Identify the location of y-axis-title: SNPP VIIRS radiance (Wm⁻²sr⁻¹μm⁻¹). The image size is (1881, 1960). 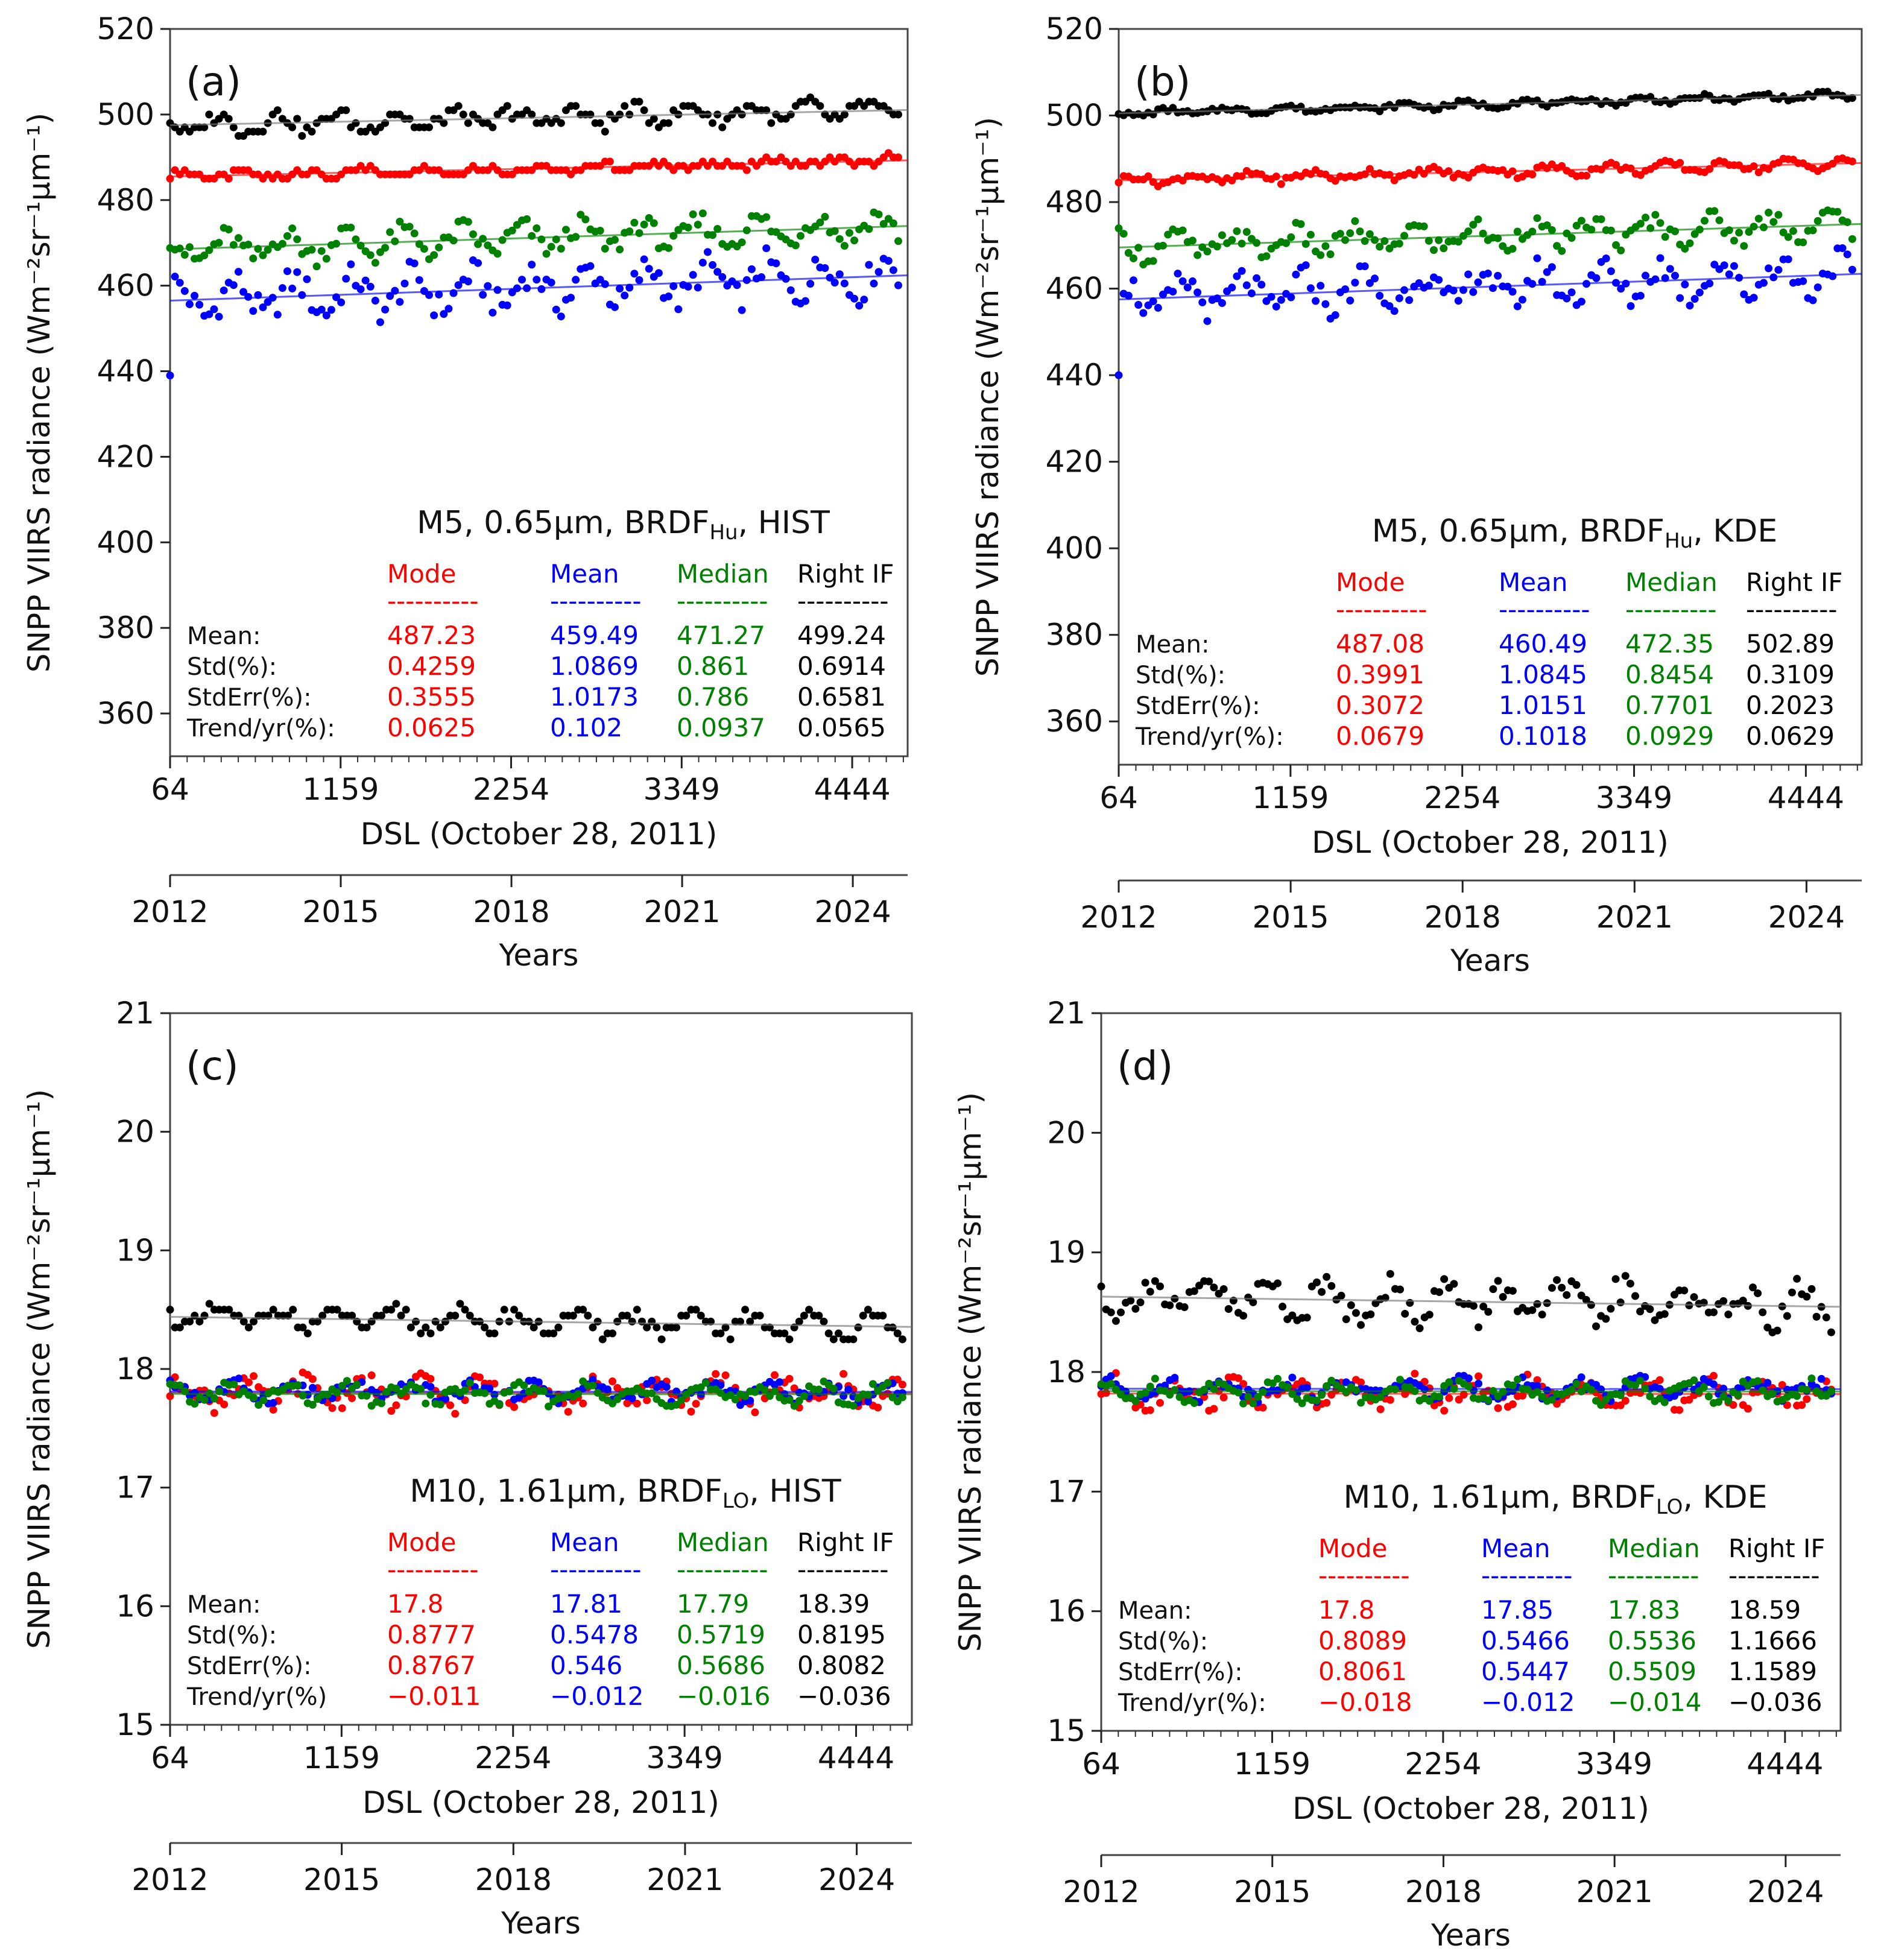
(39, 1369).